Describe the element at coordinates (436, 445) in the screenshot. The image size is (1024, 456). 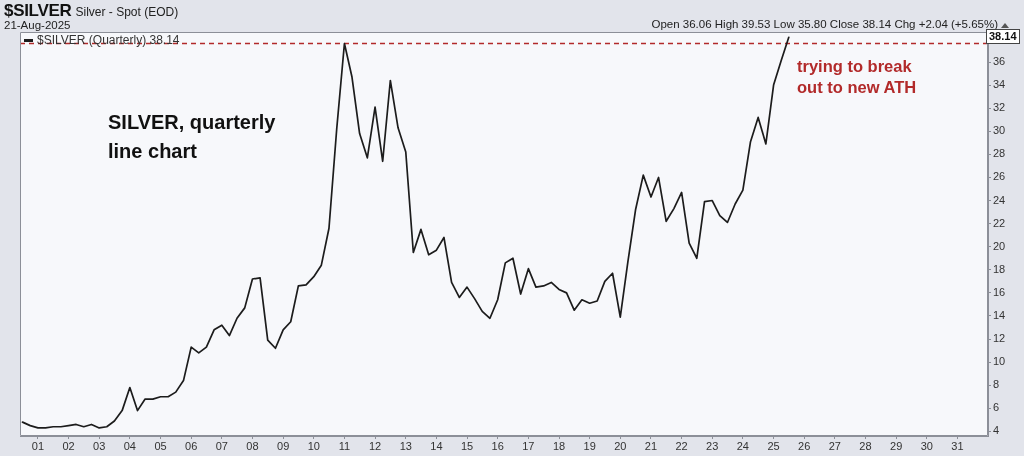
I see `x-tick-label: 14` at that location.